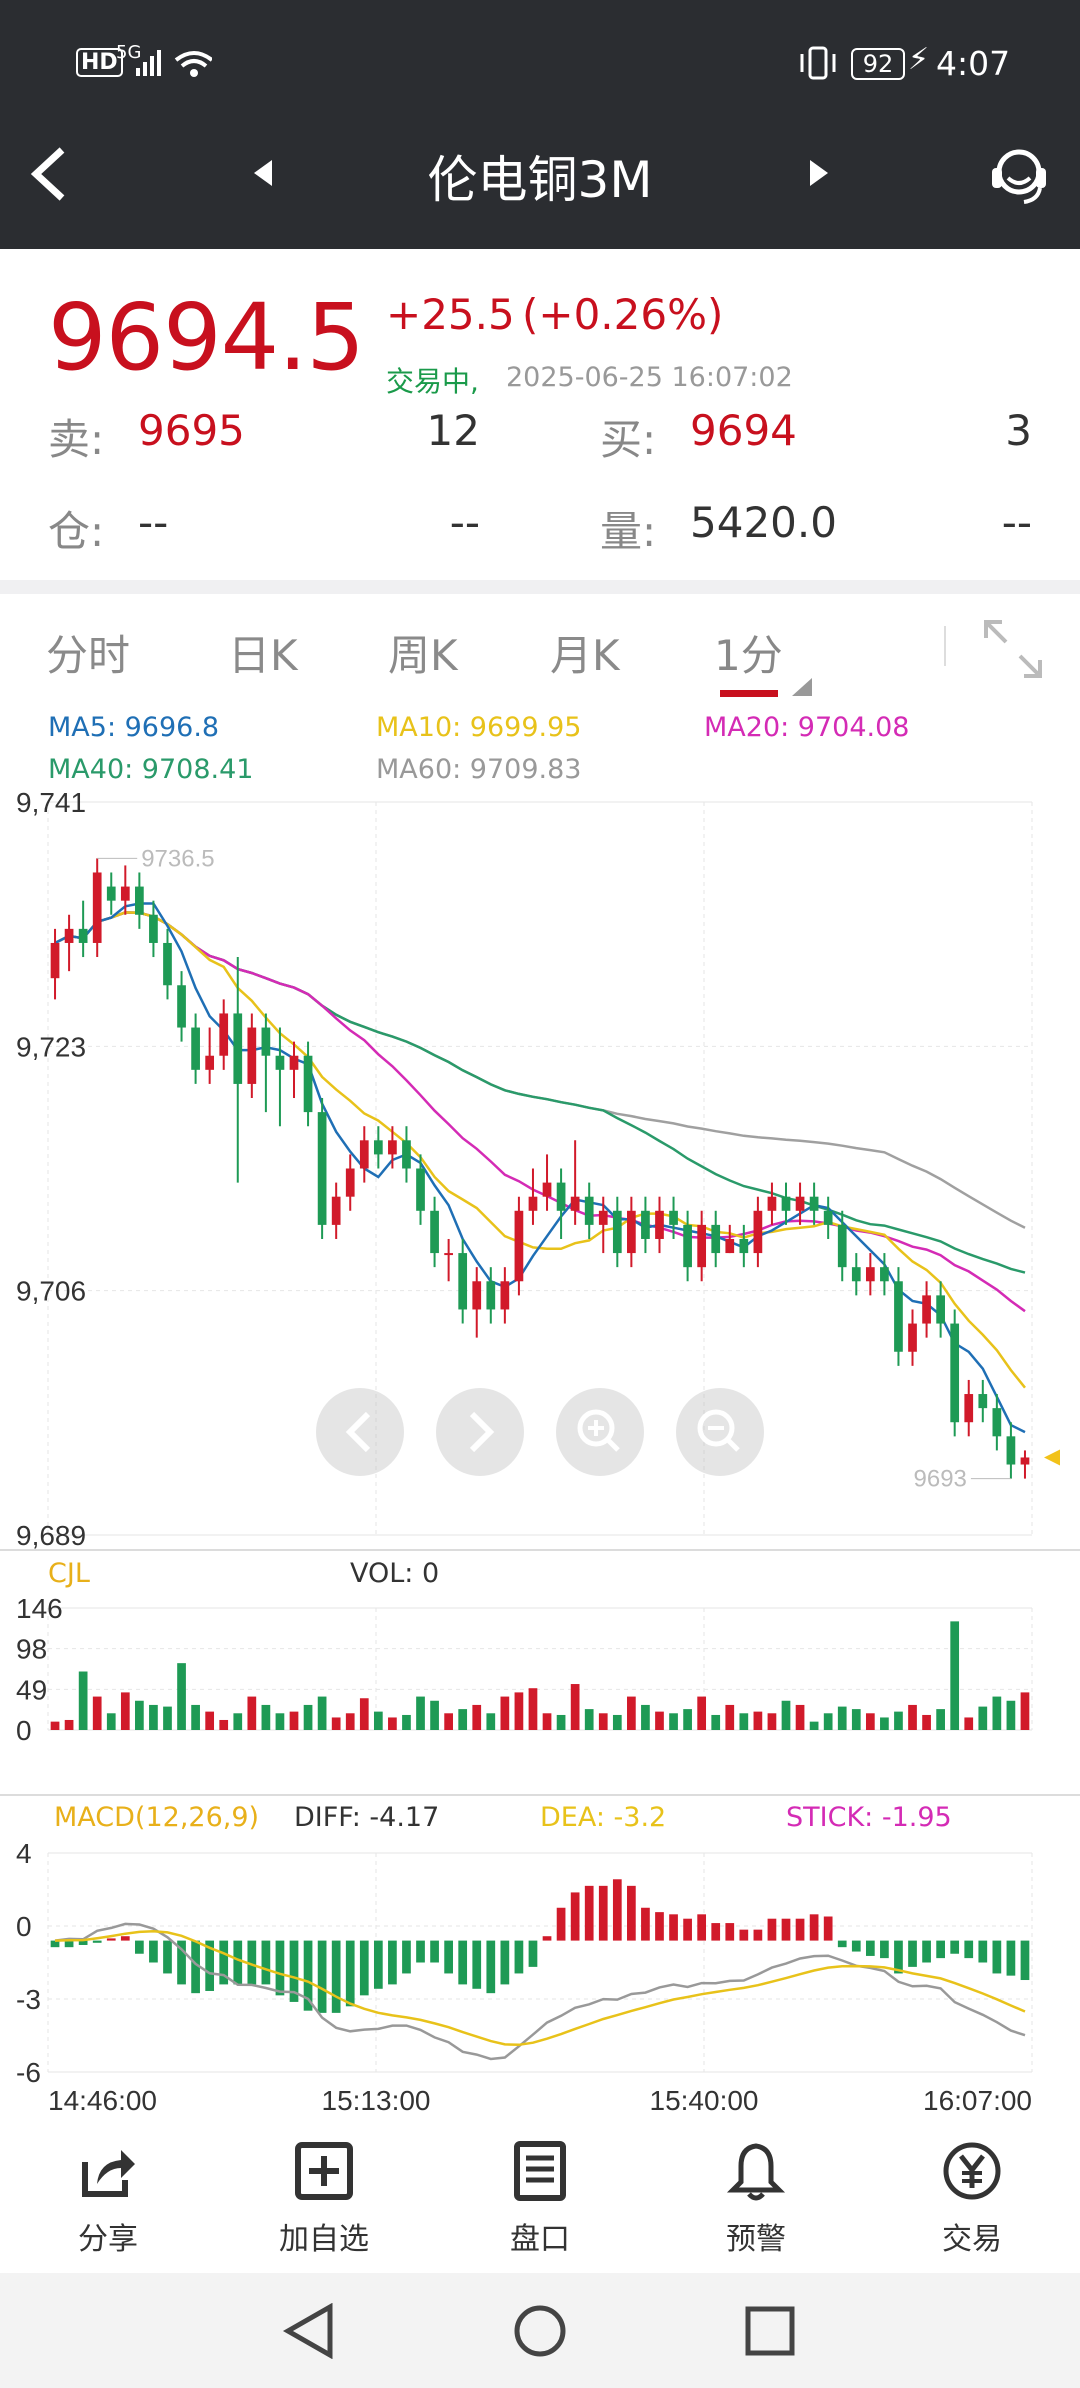 The image size is (1080, 2388). Describe the element at coordinates (28, 1999) in the screenshot. I see `macd-tick-label: -3` at that location.